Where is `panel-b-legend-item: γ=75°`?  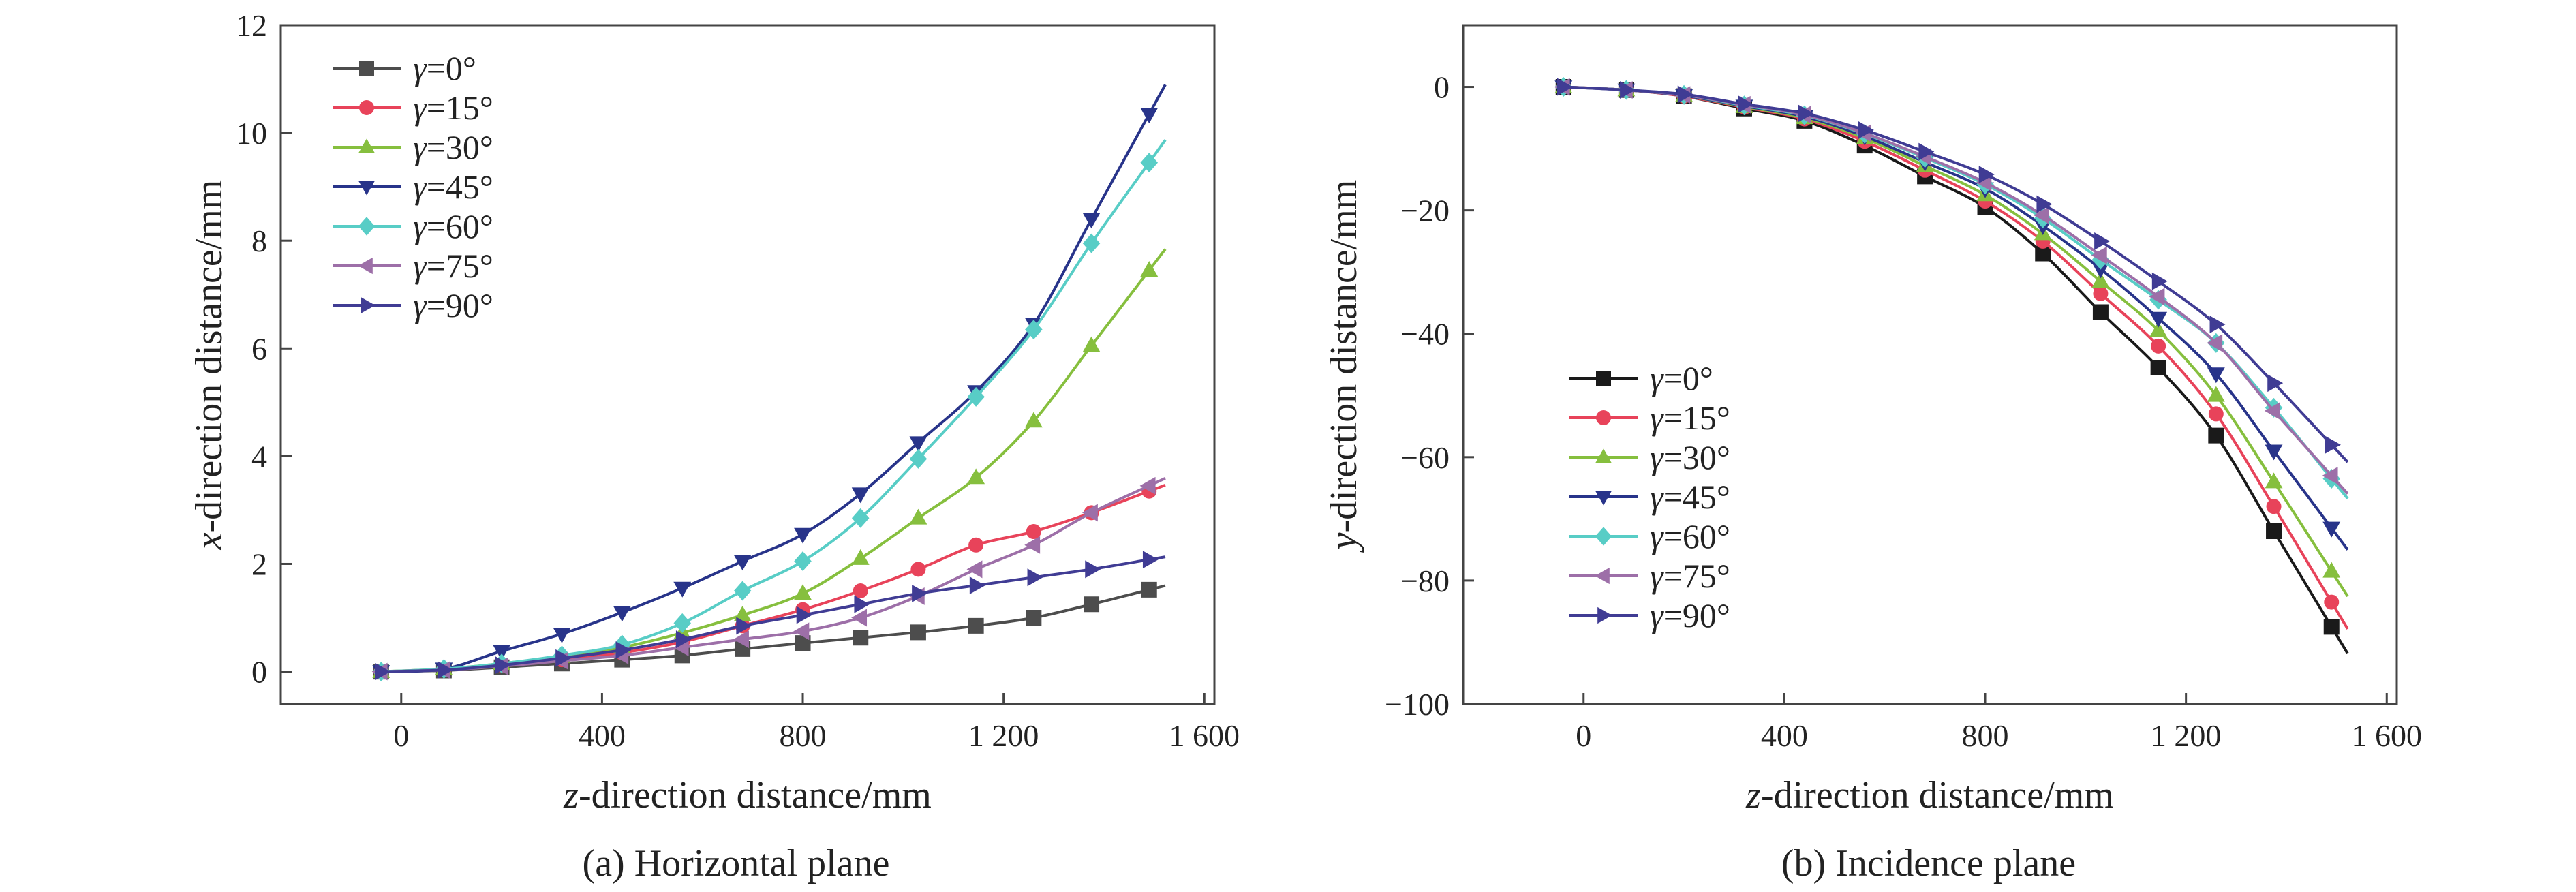
panel-b-legend-item: γ=75° is located at coordinates (1650, 576).